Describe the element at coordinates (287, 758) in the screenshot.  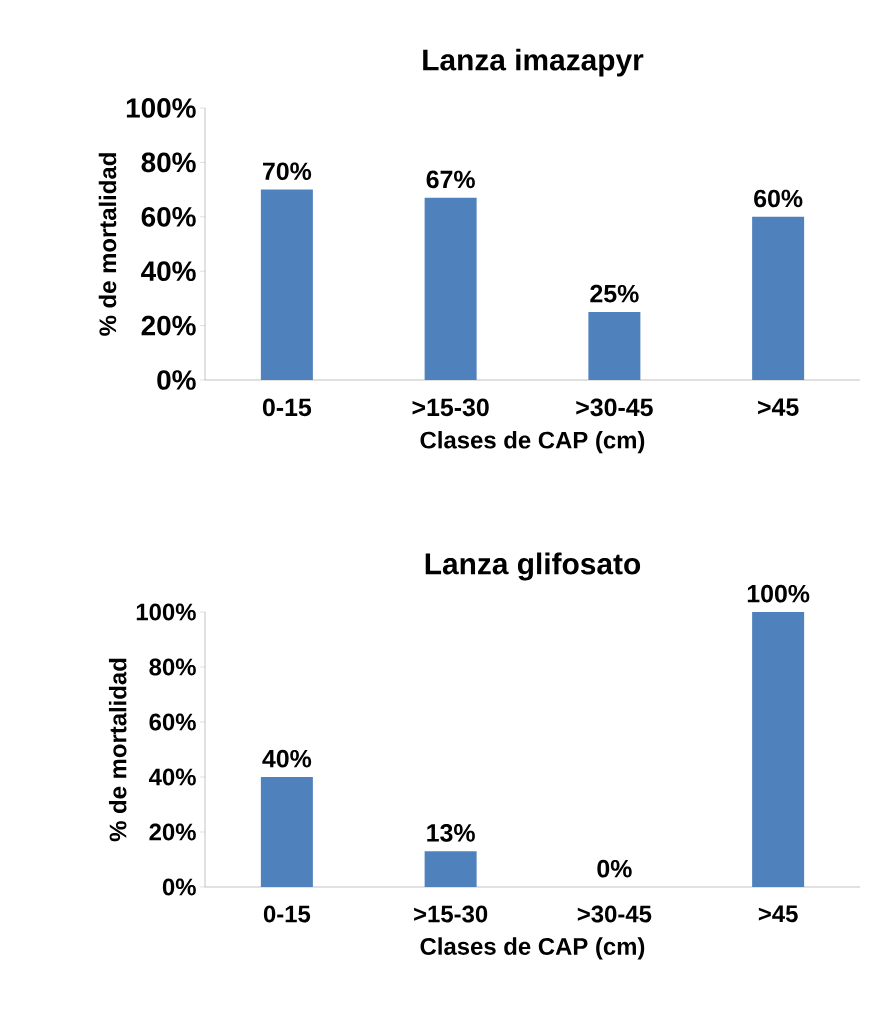
I see `data-label: 40%` at that location.